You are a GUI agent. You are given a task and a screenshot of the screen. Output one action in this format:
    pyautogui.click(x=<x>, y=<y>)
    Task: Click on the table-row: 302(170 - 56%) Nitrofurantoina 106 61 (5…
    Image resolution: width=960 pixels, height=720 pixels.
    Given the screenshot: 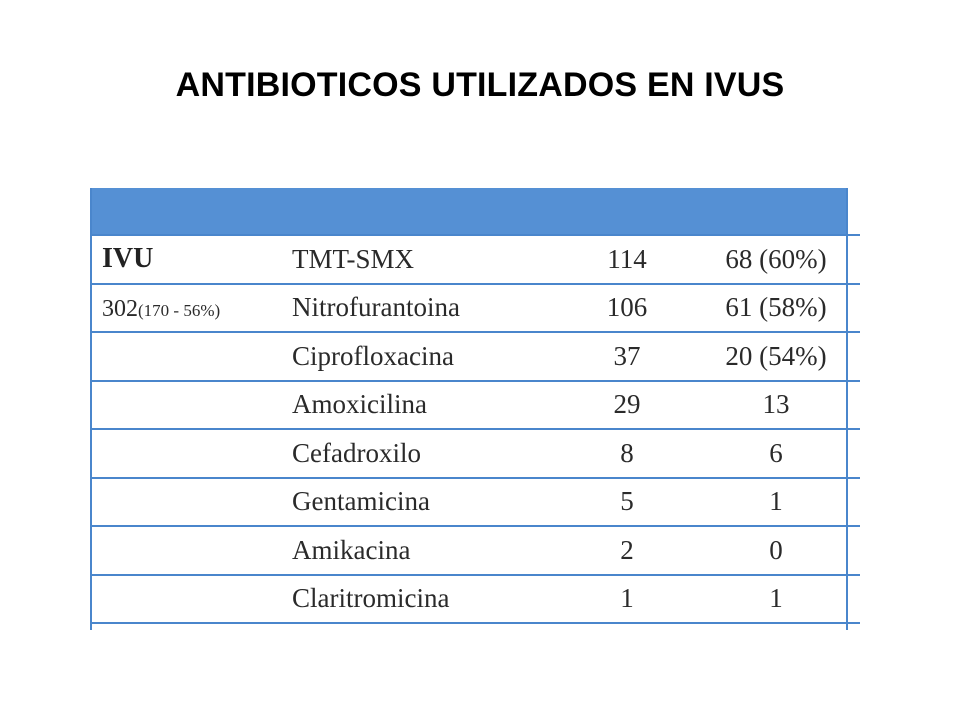 What is the action you would take?
    pyautogui.click(x=476, y=307)
    